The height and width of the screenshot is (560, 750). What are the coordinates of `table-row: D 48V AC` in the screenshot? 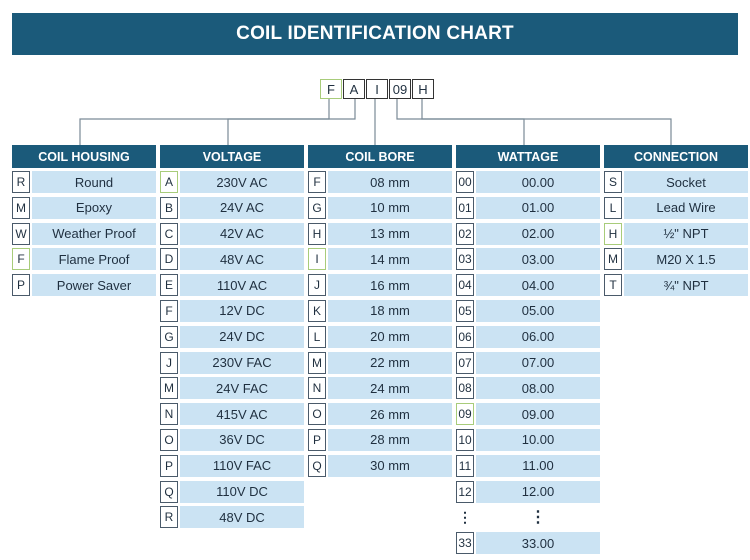 It's located at (232, 259).